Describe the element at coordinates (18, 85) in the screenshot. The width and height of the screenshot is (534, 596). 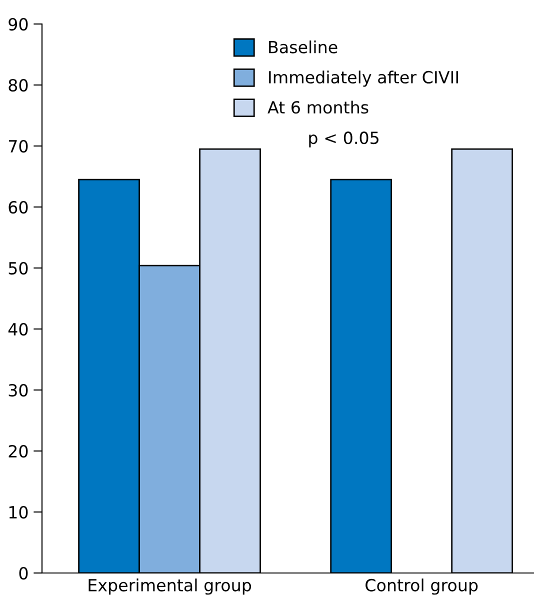
I see `y-tick-label: 80` at that location.